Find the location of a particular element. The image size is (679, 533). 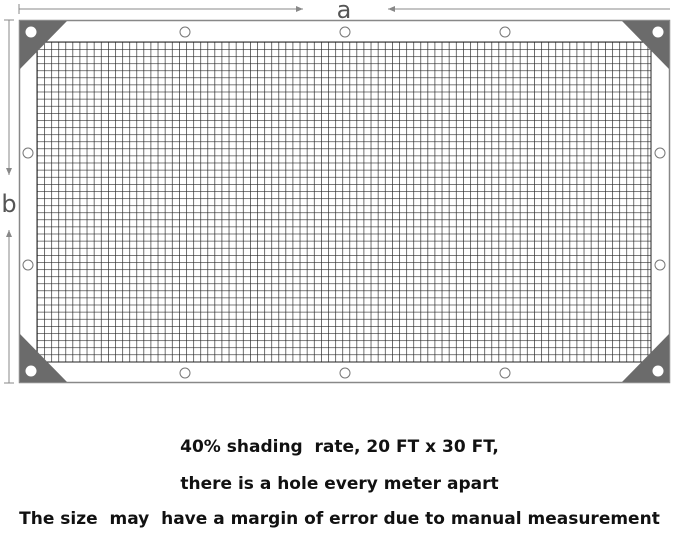

dimension-b-label: b is located at coordinates (8, 204).